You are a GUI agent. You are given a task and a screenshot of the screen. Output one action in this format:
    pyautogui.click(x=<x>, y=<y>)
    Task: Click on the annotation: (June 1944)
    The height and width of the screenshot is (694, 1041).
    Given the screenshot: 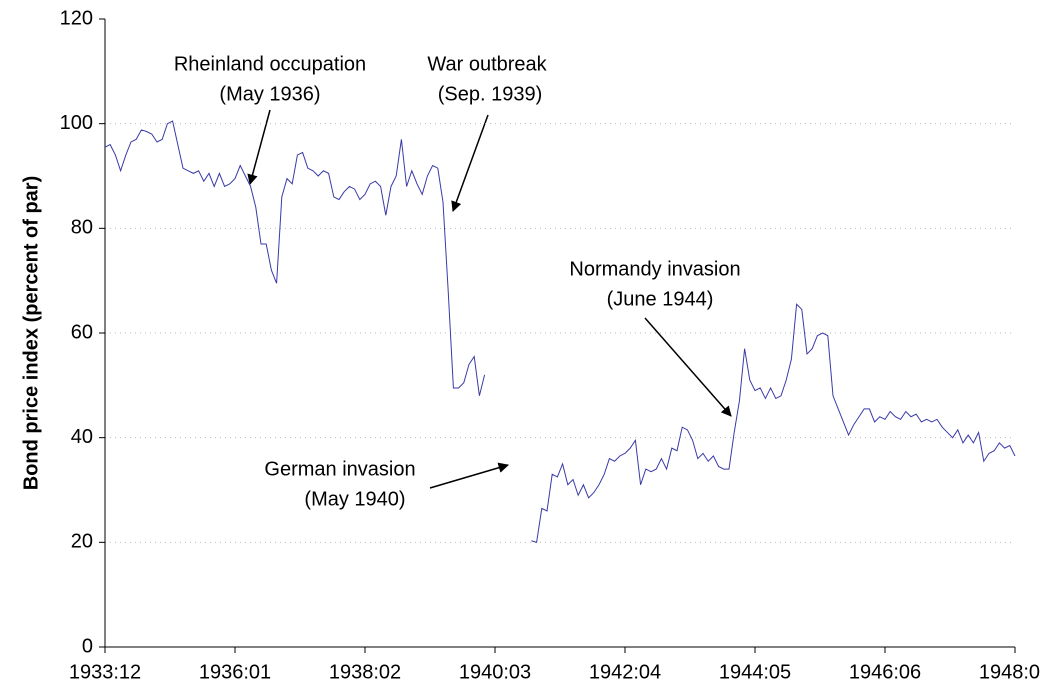 What is the action you would take?
    pyautogui.click(x=660, y=299)
    